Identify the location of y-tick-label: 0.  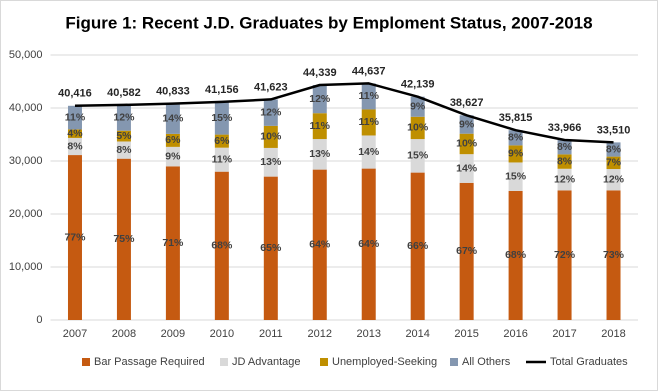
(39, 320).